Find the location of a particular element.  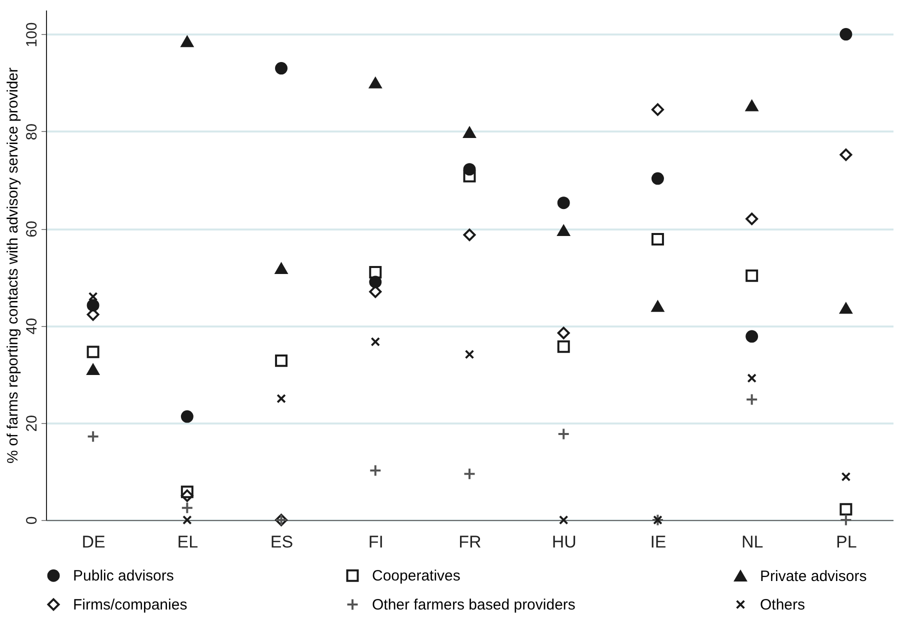

y-tick-label: 80 is located at coordinates (32, 132).